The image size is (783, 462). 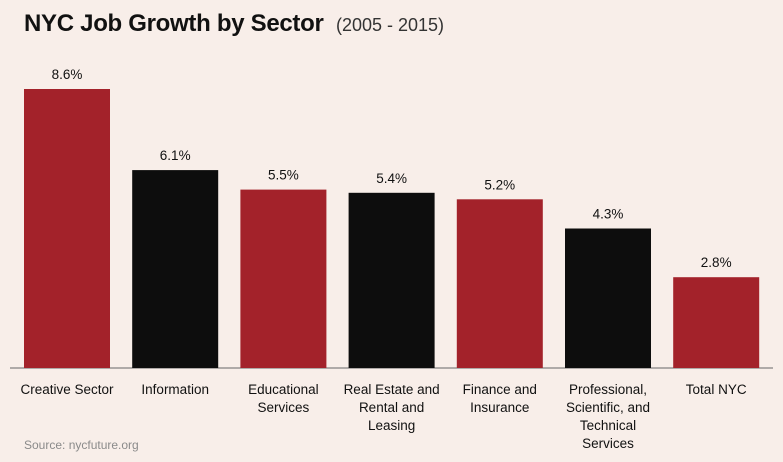 What do you see at coordinates (81, 445) in the screenshot?
I see `source-note: Source: nycfuture.org` at bounding box center [81, 445].